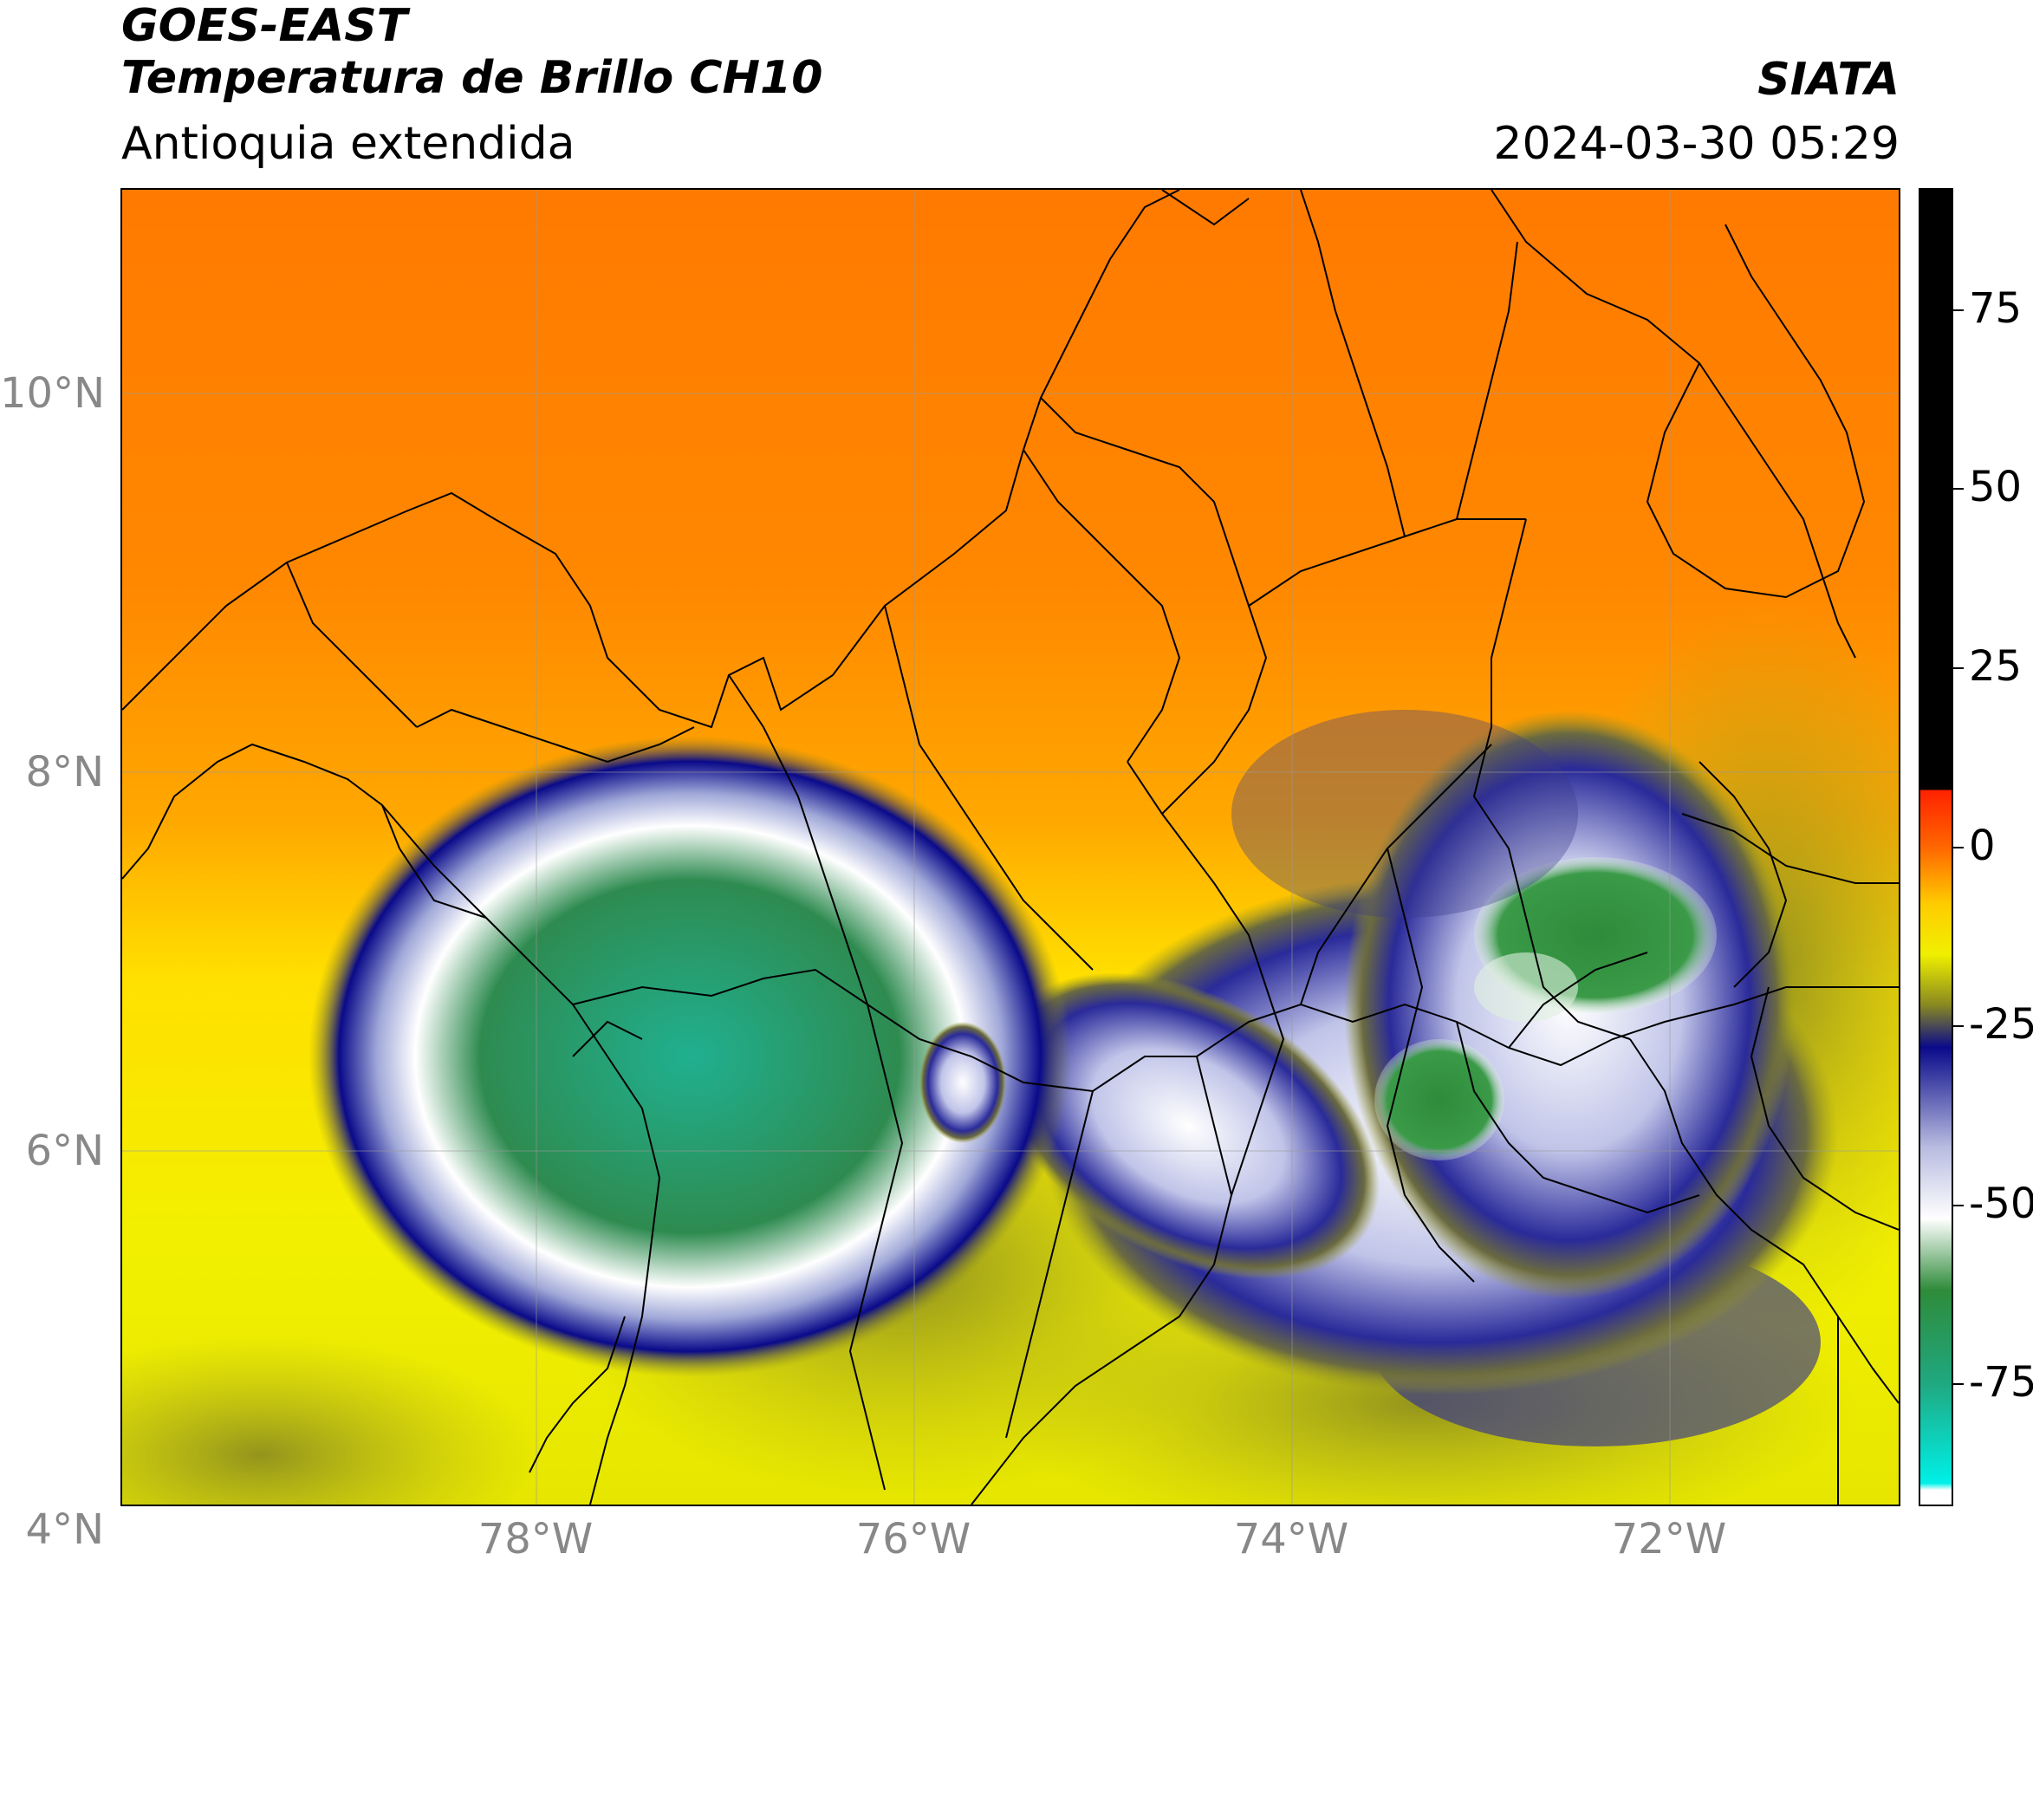 This screenshot has height=1820, width=2033. I want to click on colorbar-tick-label: 75, so click(1996, 308).